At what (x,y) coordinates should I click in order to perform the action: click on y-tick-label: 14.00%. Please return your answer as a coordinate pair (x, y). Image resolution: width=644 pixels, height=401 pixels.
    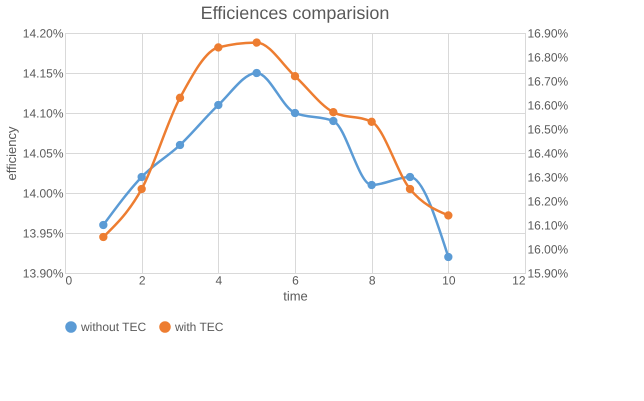
    Looking at the image, I should click on (43, 193).